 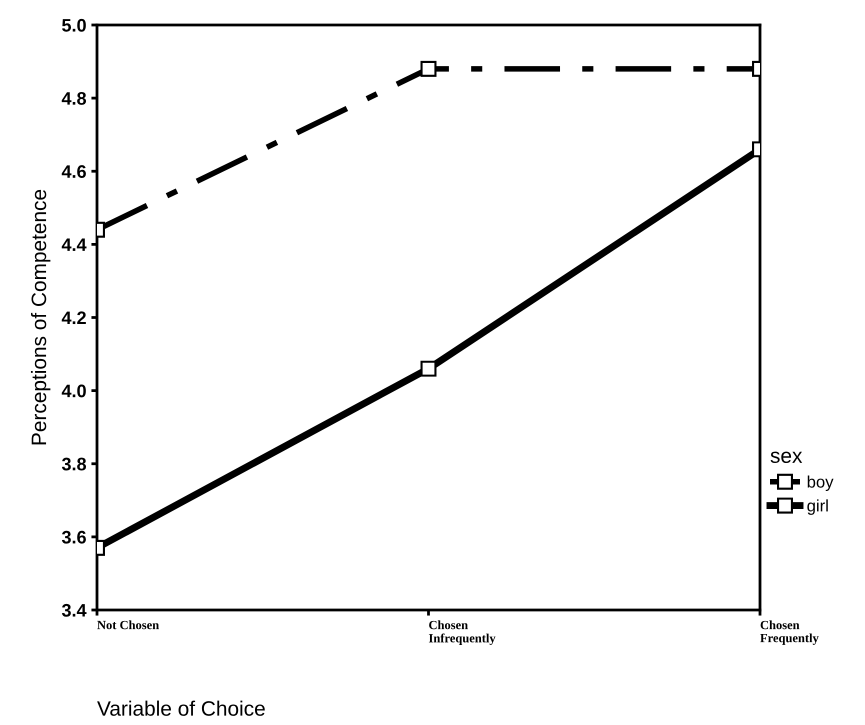 I want to click on y-tick-label: 4.2, so click(x=74, y=317).